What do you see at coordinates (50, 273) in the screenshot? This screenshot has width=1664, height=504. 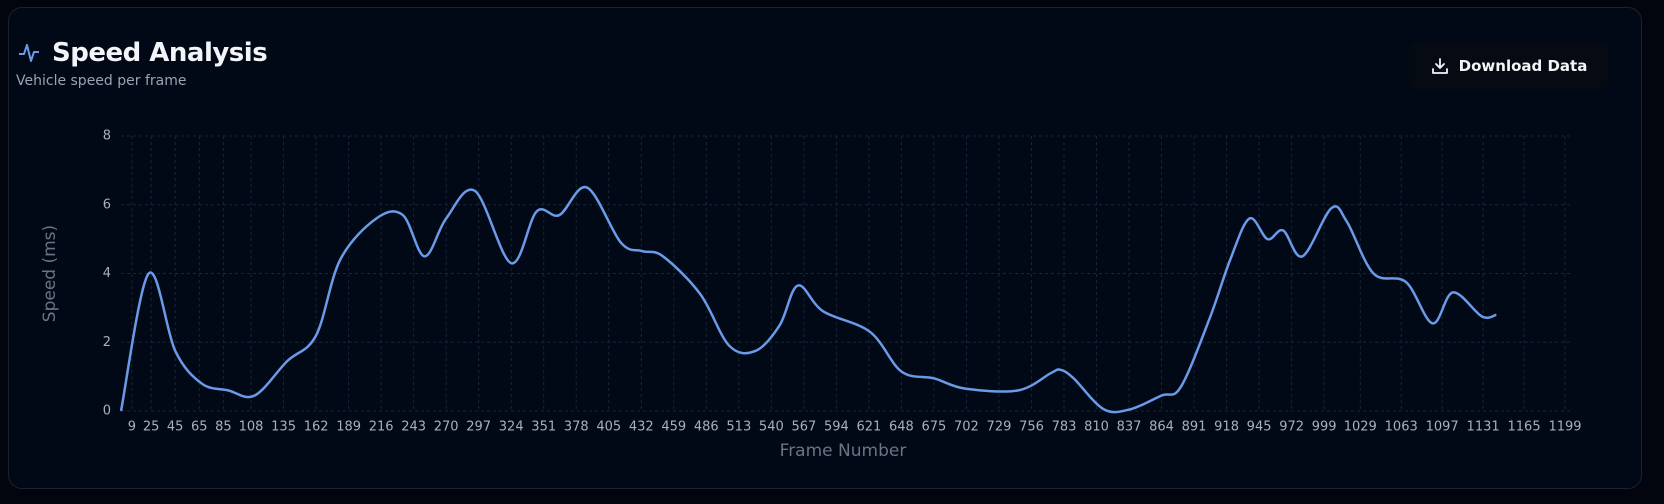 I see `y-axis-label: Speed (ms)` at bounding box center [50, 273].